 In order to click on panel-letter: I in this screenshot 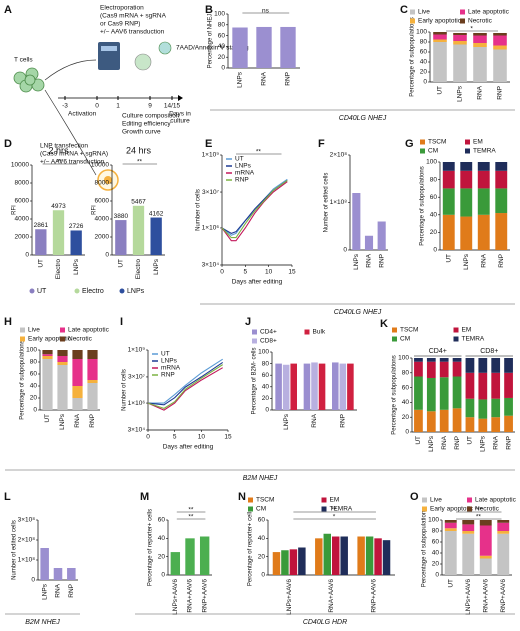, I will do `click(121, 322)`.